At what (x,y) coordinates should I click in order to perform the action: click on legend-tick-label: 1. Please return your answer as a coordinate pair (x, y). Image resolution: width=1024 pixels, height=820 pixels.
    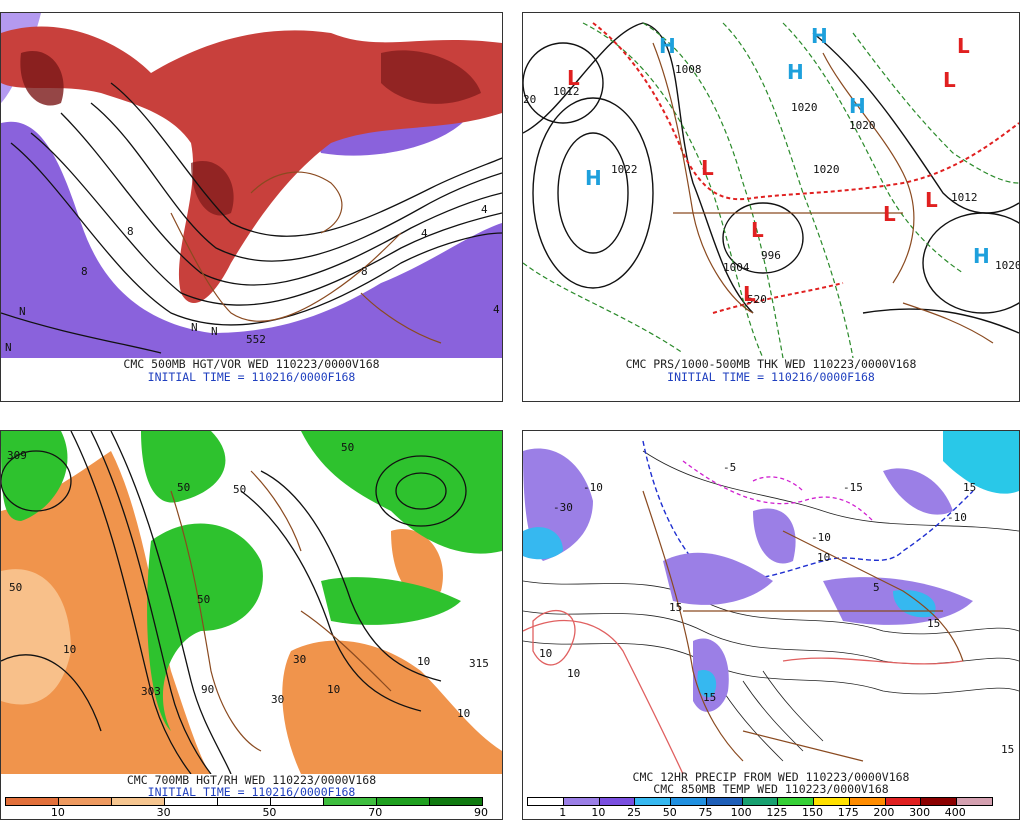
    Looking at the image, I should click on (563, 812).